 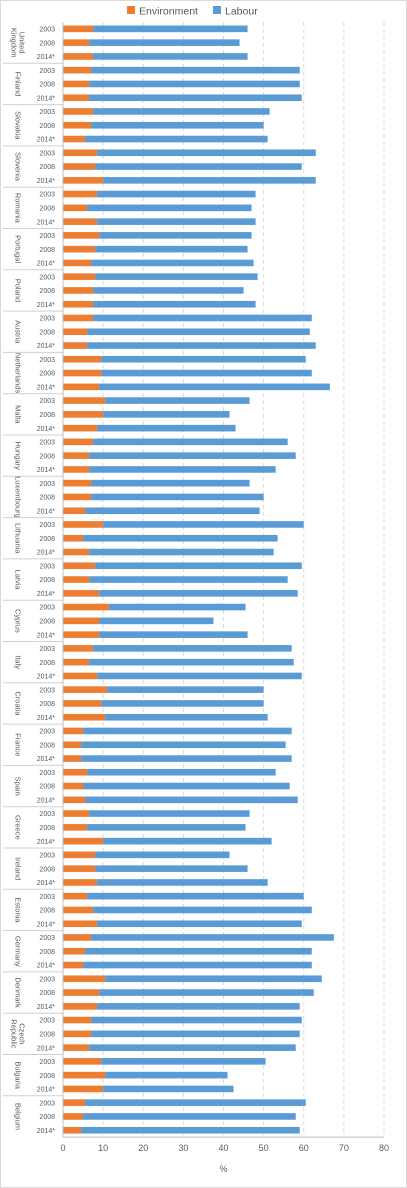 What do you see at coordinates (82, 359) in the screenshot?
I see `bar-environment-netherlands-2003` at bounding box center [82, 359].